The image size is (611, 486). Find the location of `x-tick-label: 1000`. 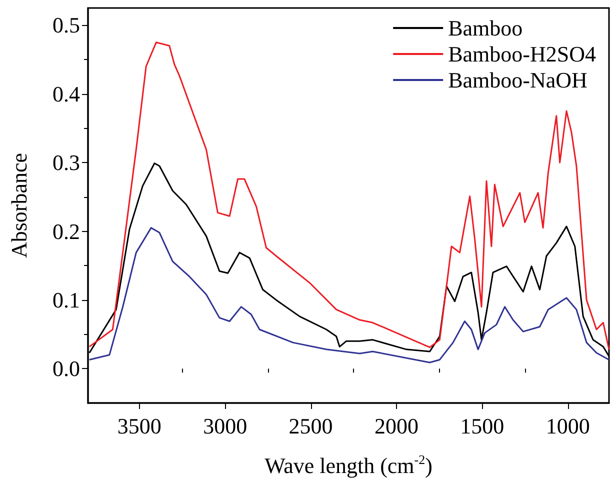

x-tick-label: 1000 is located at coordinates (568, 426).